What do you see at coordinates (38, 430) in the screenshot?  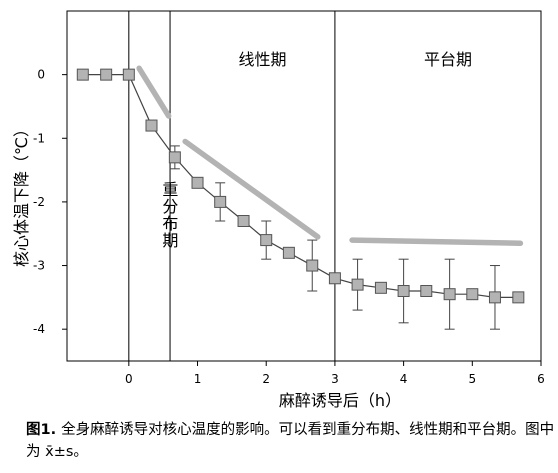 I see `caption-figure-label: 图1` at bounding box center [38, 430].